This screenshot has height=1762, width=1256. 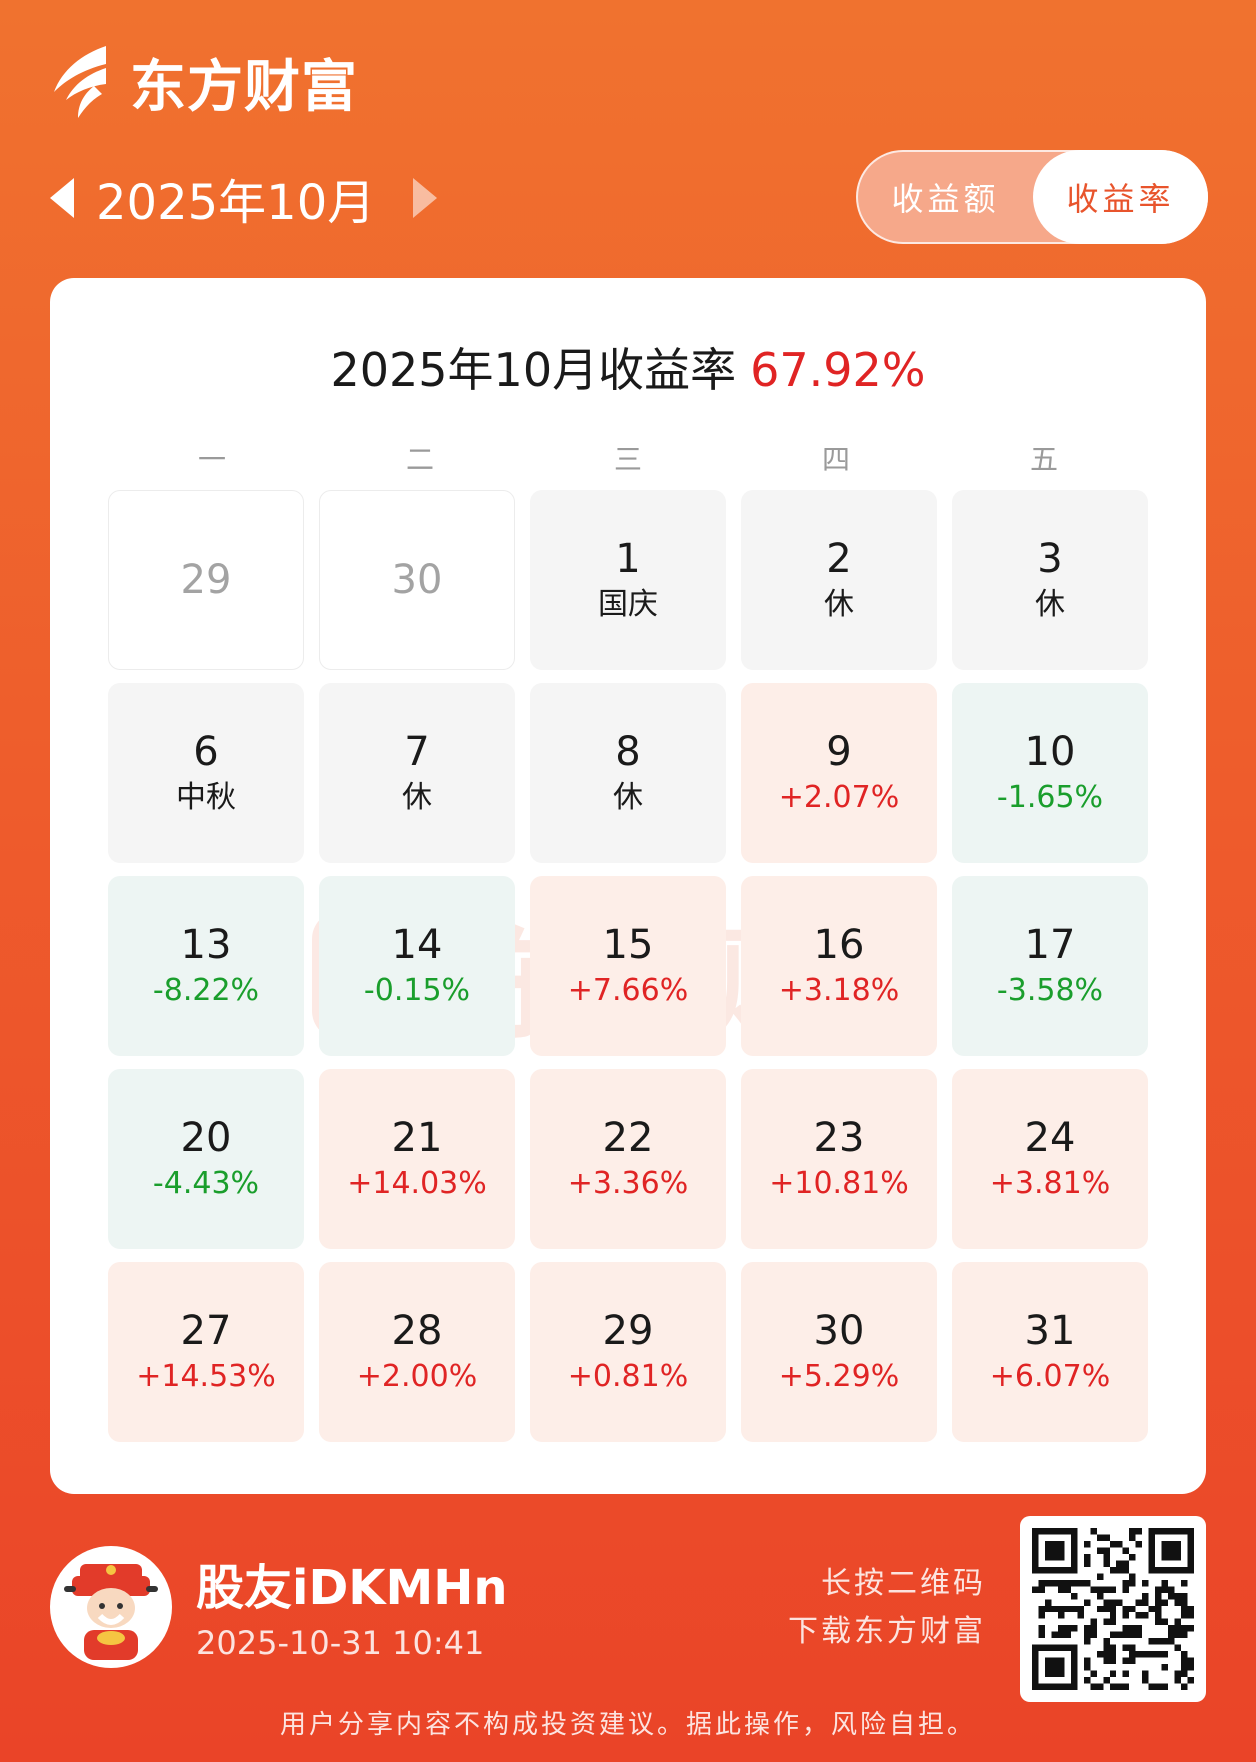 I want to click on calendar-cell: 21 +14.03%, so click(x=417, y=1159).